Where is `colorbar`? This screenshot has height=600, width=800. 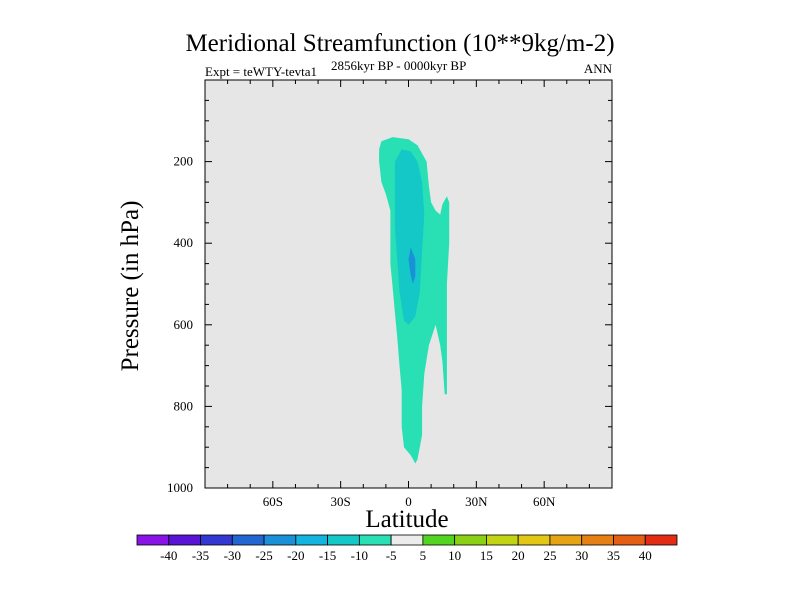 colorbar is located at coordinates (407, 540).